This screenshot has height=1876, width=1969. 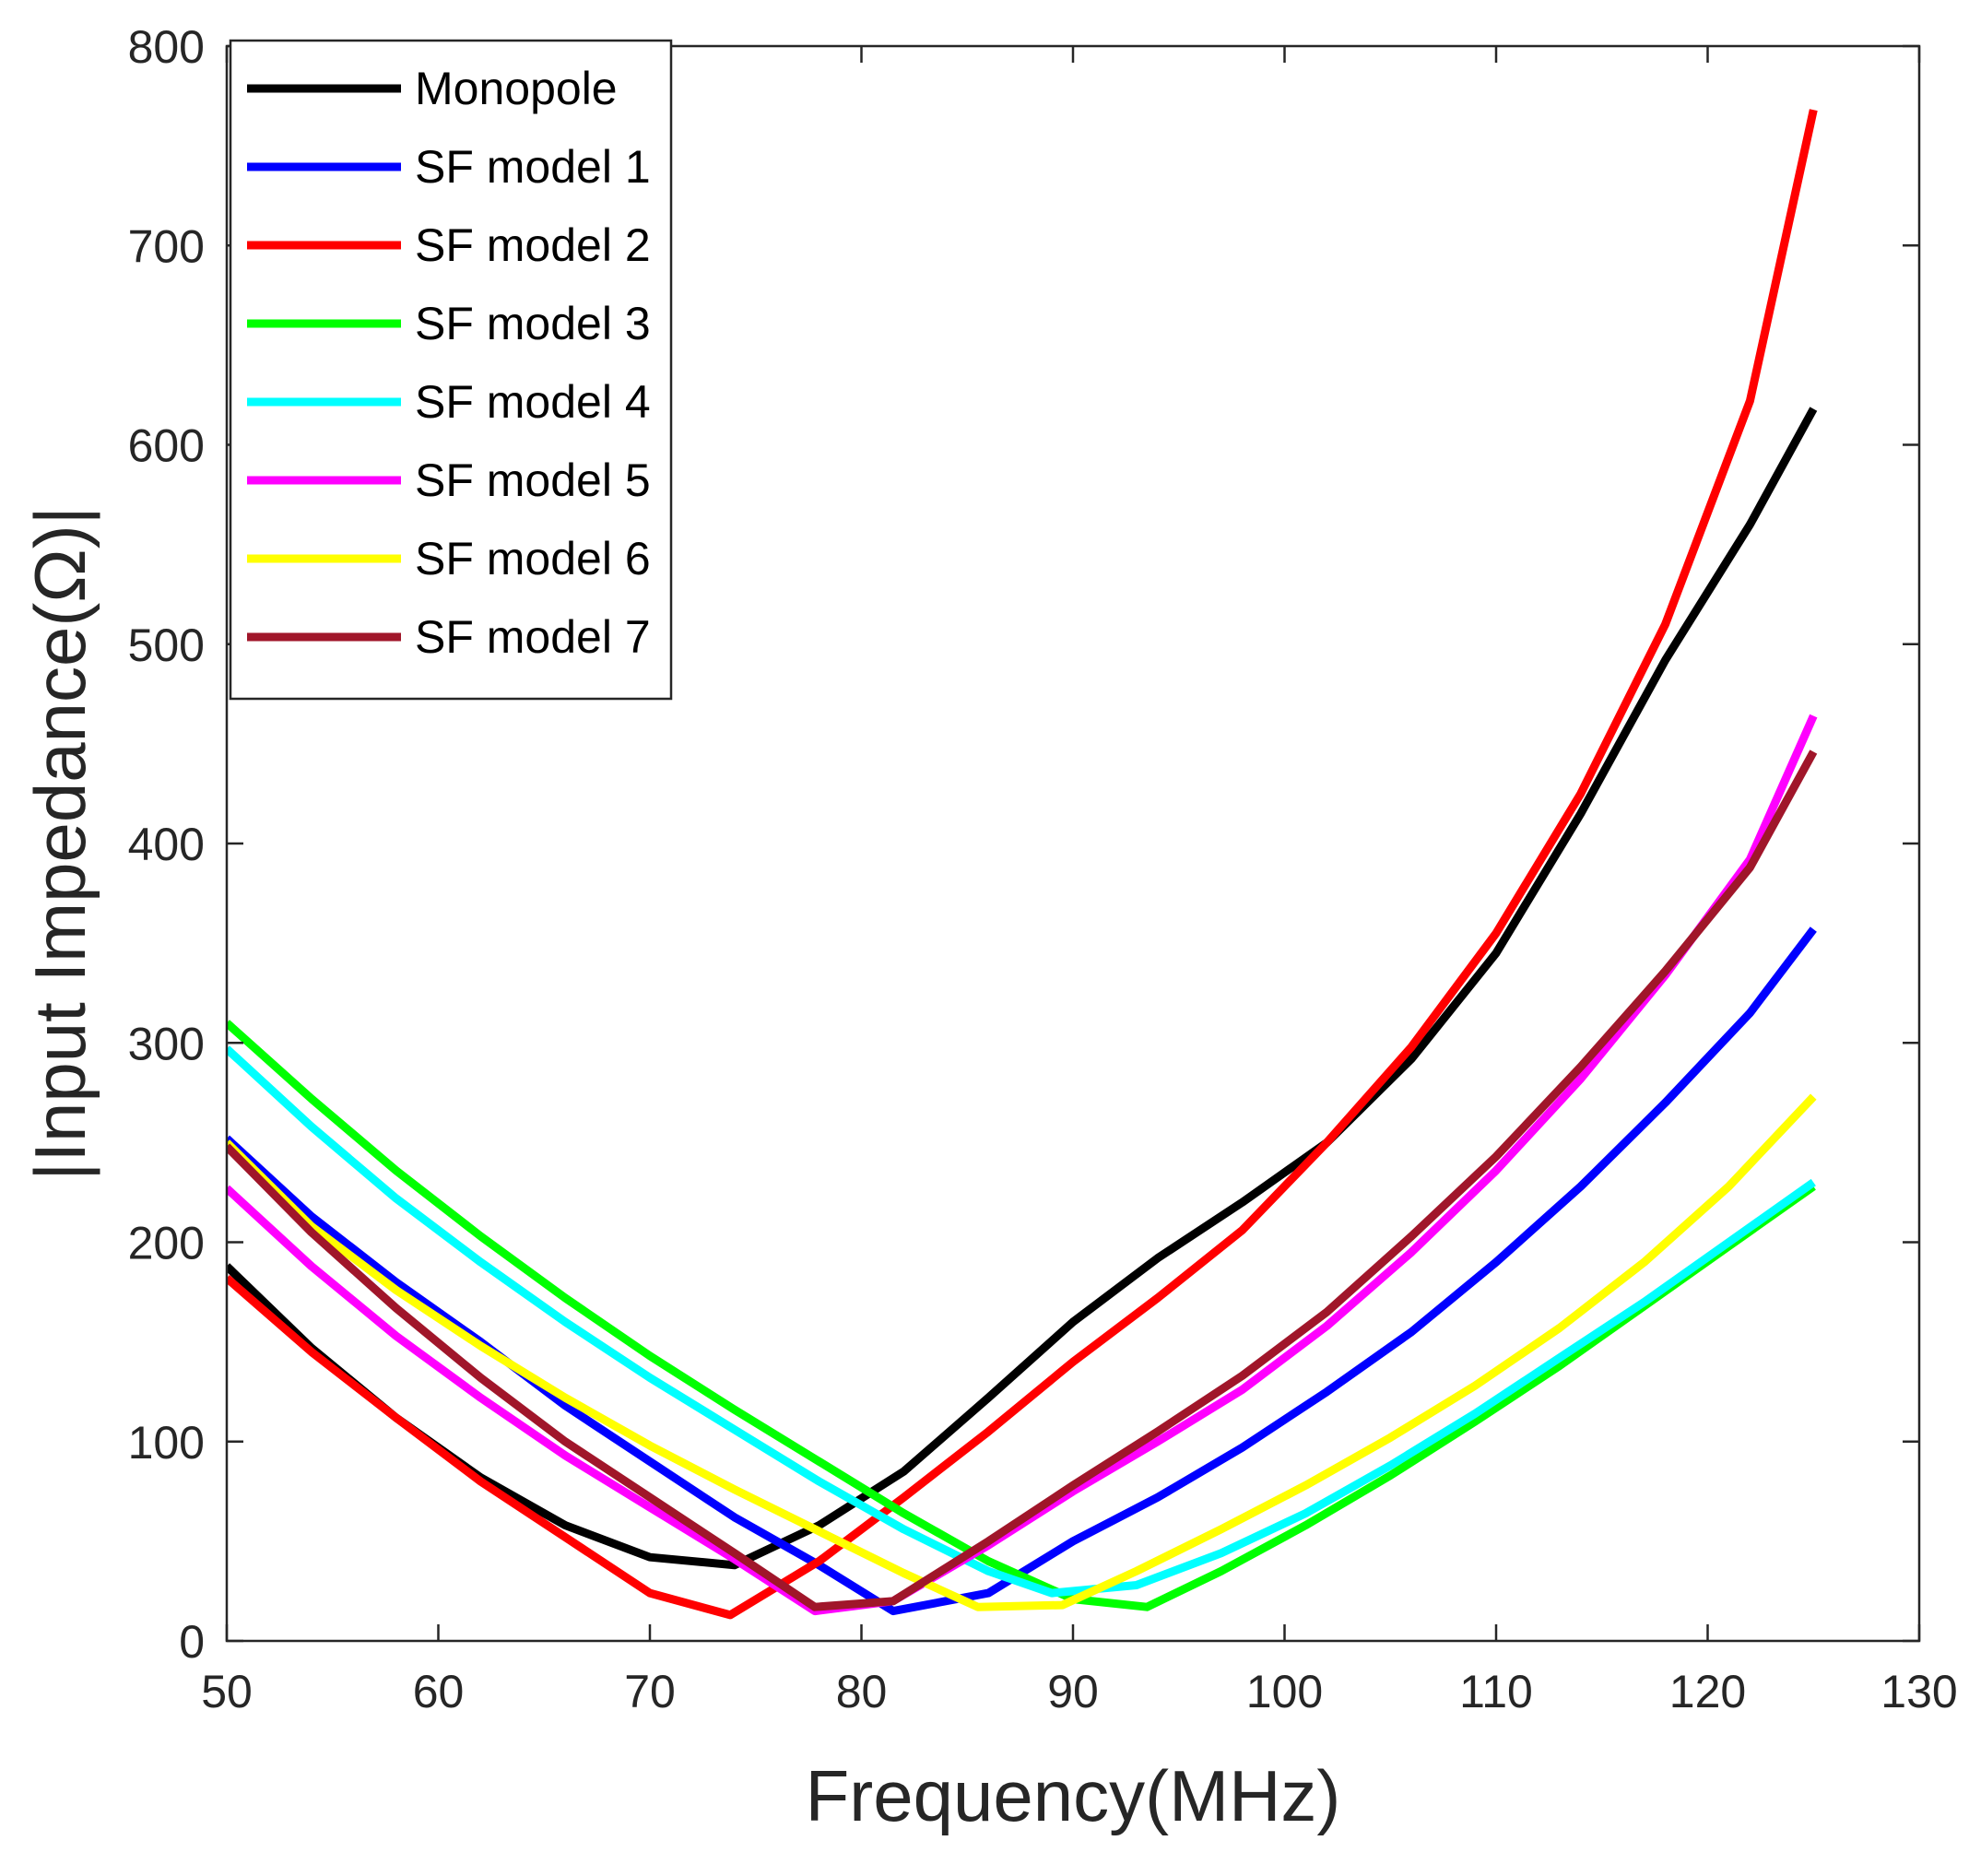 I want to click on legend-label-sf-model-2: SF model 2, so click(x=533, y=245).